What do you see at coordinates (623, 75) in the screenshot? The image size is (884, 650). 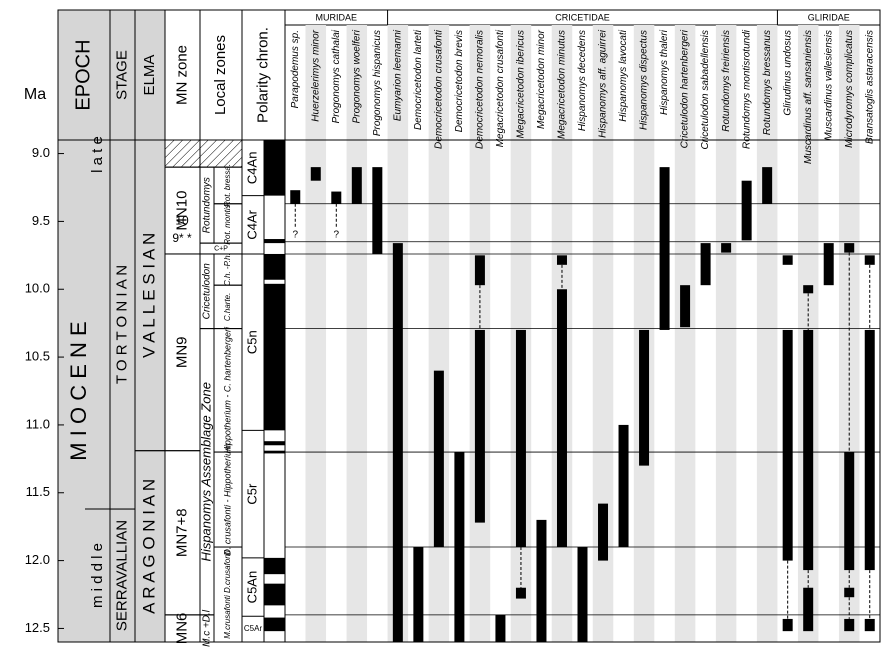 I see `taxon-name: Hispanomys lavocati` at bounding box center [623, 75].